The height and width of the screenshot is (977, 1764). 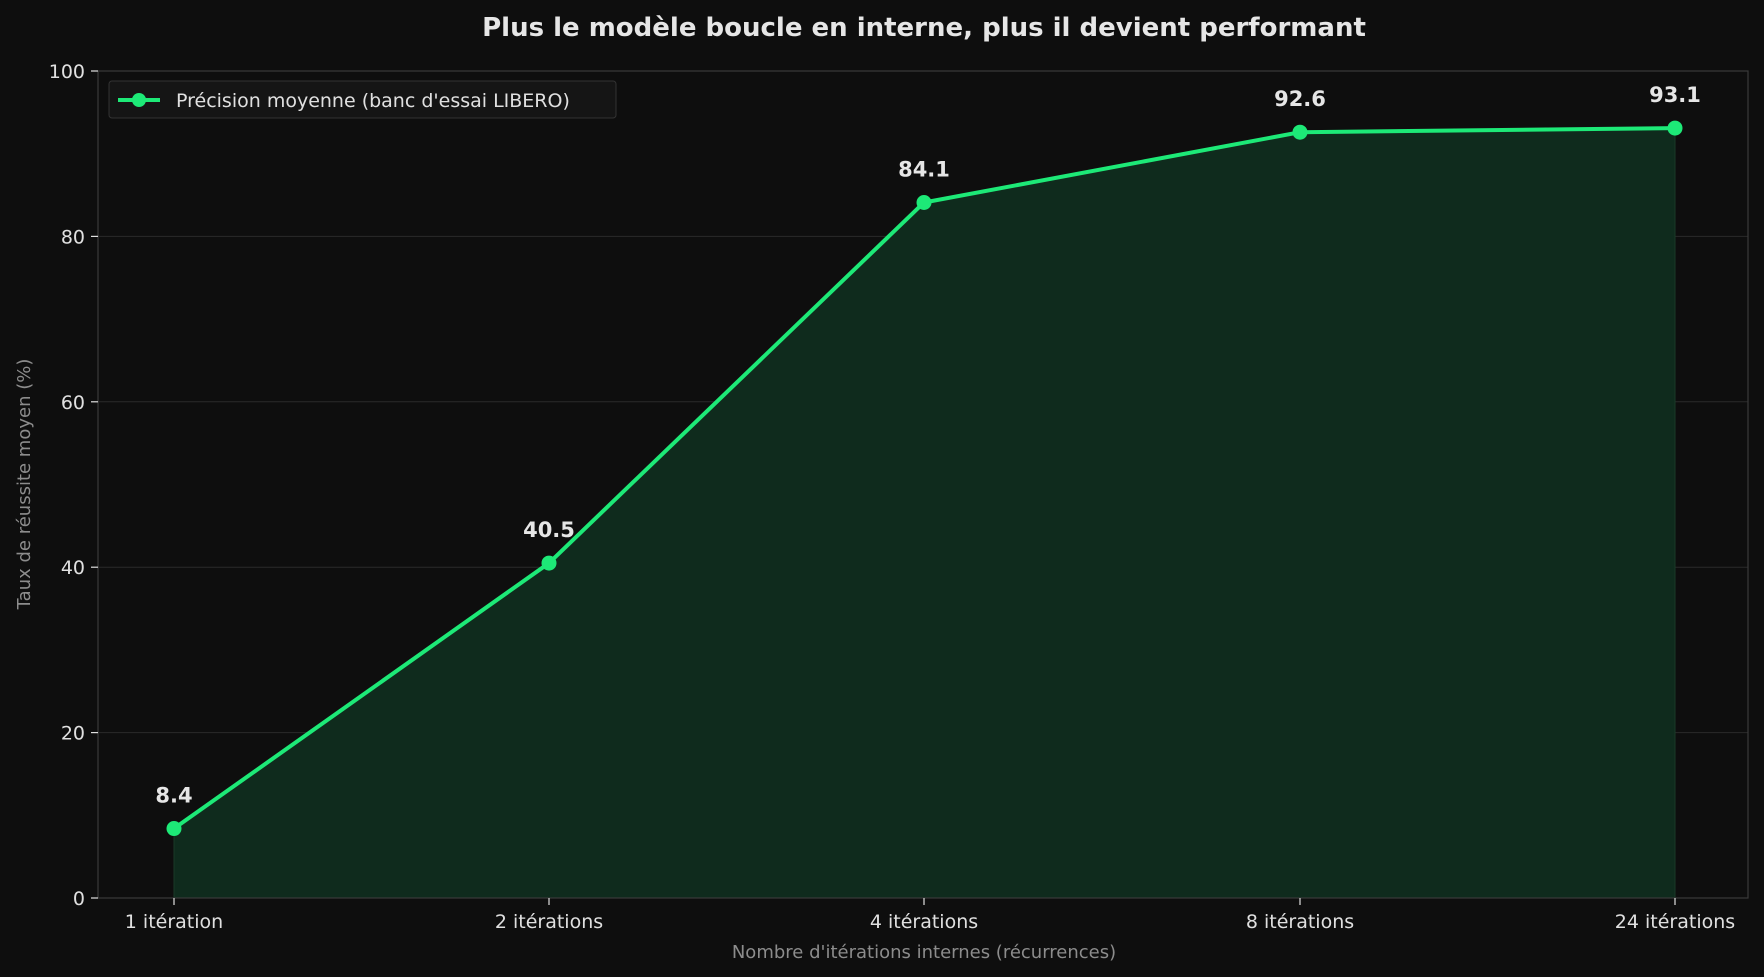 I want to click on y-axis-label: Taux de réussite moyen (%), so click(x=24, y=485).